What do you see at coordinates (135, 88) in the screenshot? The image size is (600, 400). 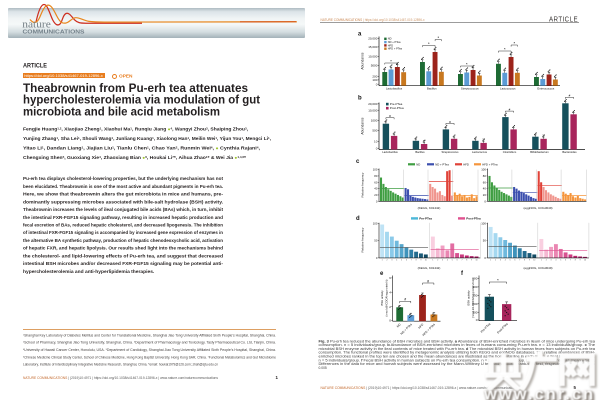 I see `svg-text:Theabrownin from Pu-erh tea at: Theabrownin from Pu-erh tea attenuates` at bounding box center [135, 88].